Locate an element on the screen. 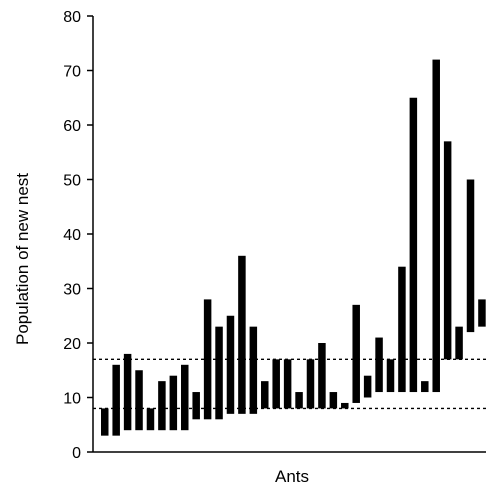 This screenshot has height=489, width=486. y-tick-label: 20 is located at coordinates (72, 344).